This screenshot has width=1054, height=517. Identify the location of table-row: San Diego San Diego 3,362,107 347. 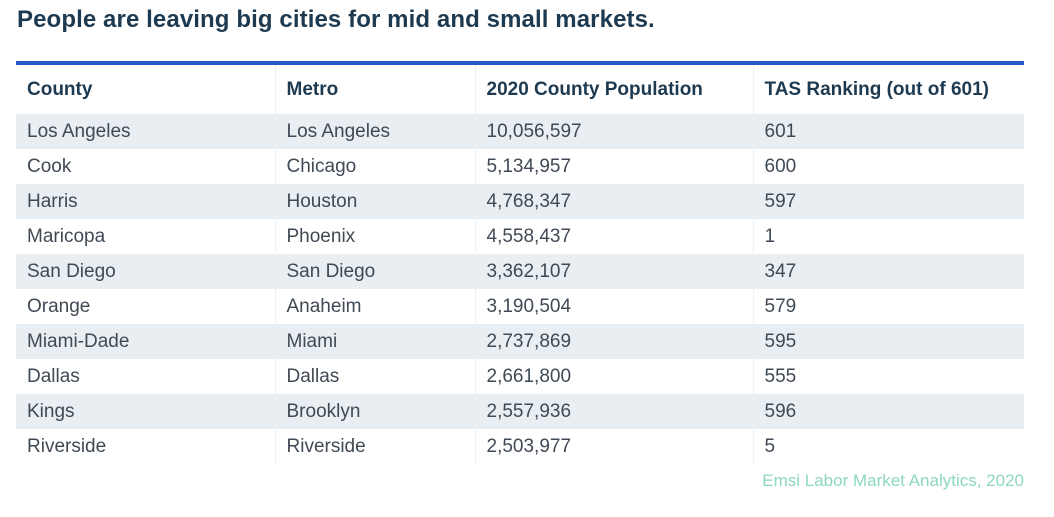
(520, 271).